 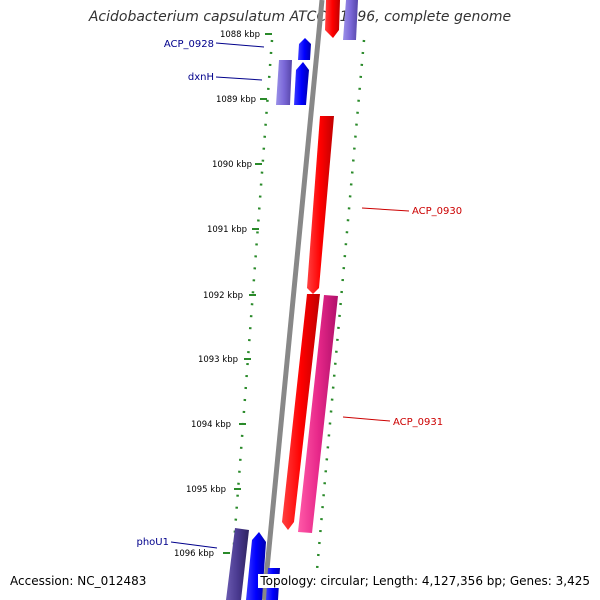 I want to click on label-leader-dxnH, so click(x=239, y=78).